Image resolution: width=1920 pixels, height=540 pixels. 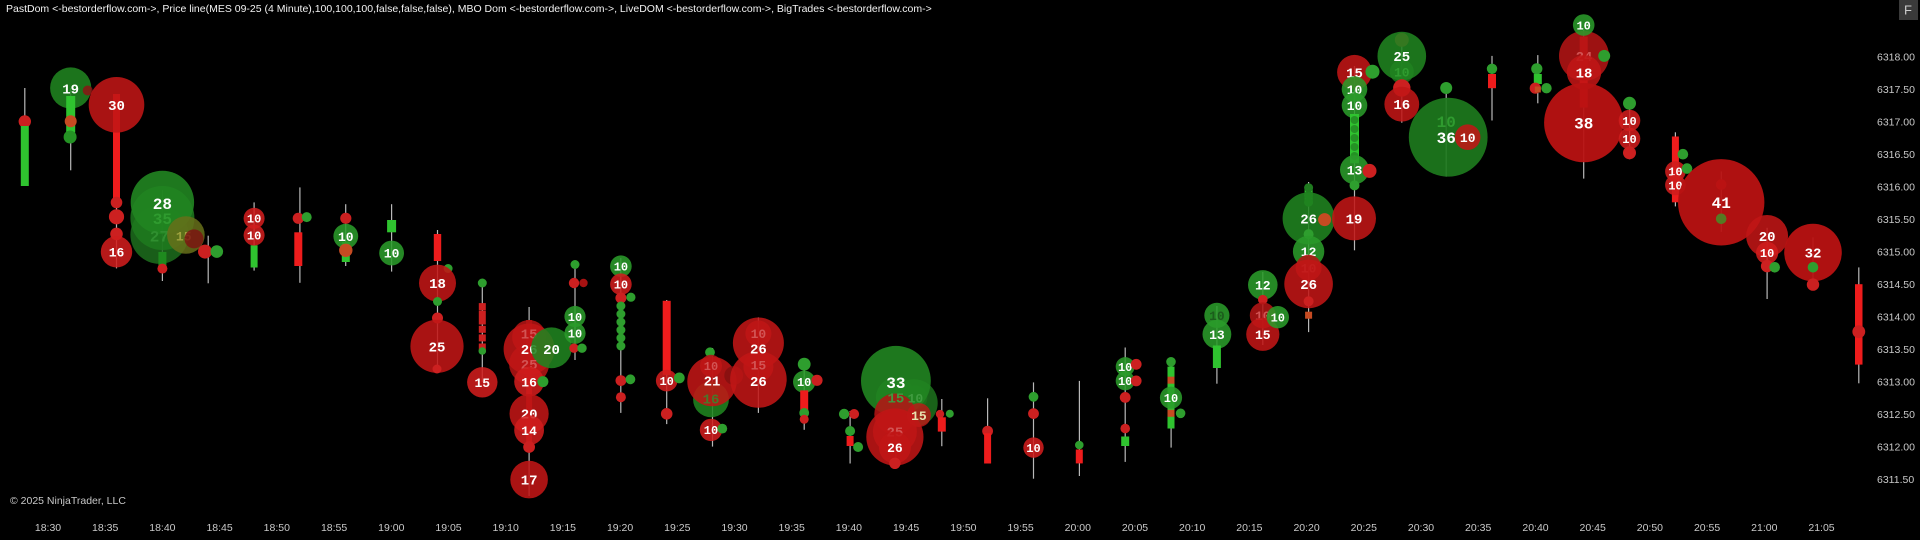 I want to click on svg-text: 28, so click(x=162, y=205).